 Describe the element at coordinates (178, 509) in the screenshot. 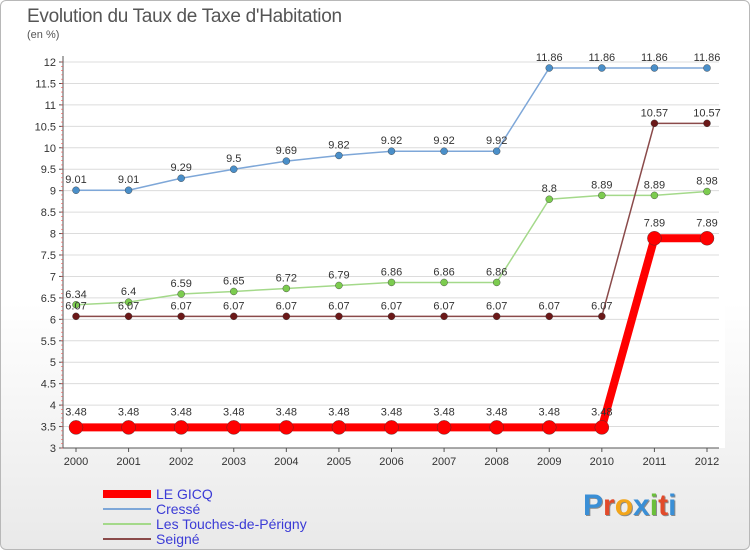

I see `legend-label: Cressé` at that location.